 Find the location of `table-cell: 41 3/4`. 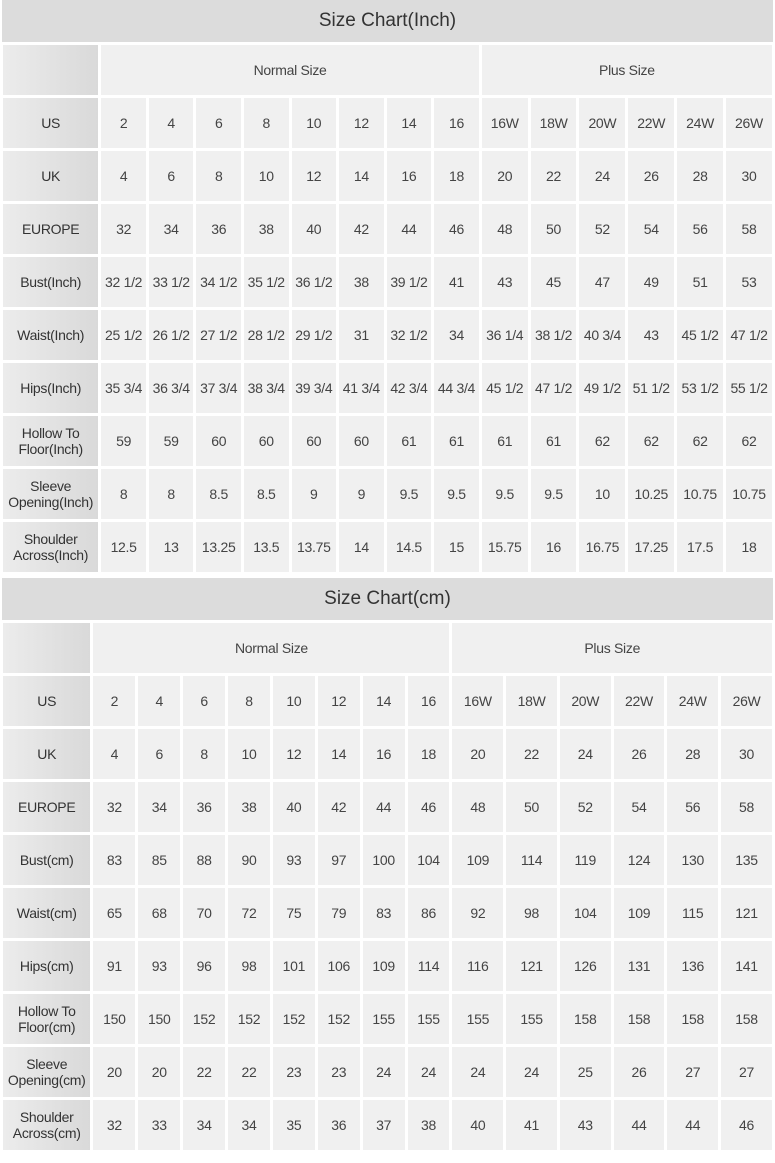

table-cell: 41 3/4 is located at coordinates (361, 388).